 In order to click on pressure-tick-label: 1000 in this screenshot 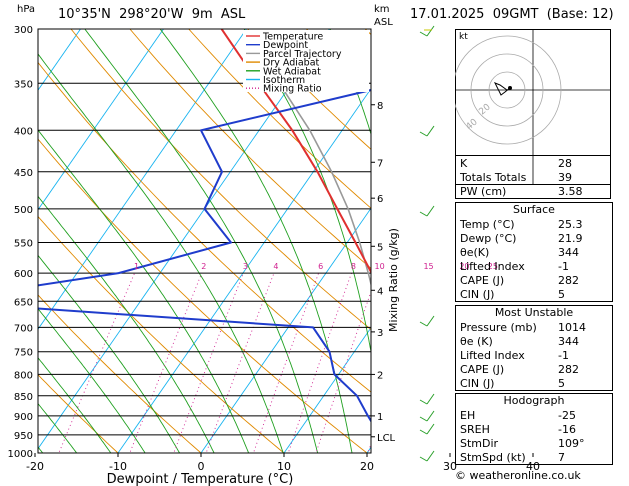, I will do `click(20, 454)`.